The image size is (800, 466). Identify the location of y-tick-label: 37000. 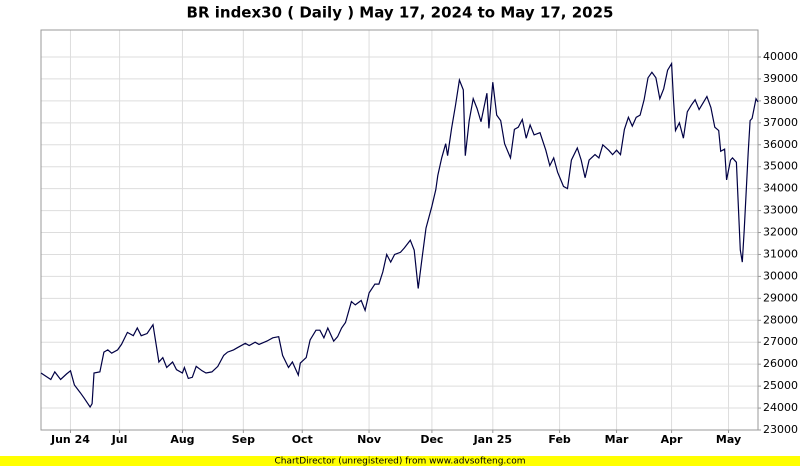
(780, 122).